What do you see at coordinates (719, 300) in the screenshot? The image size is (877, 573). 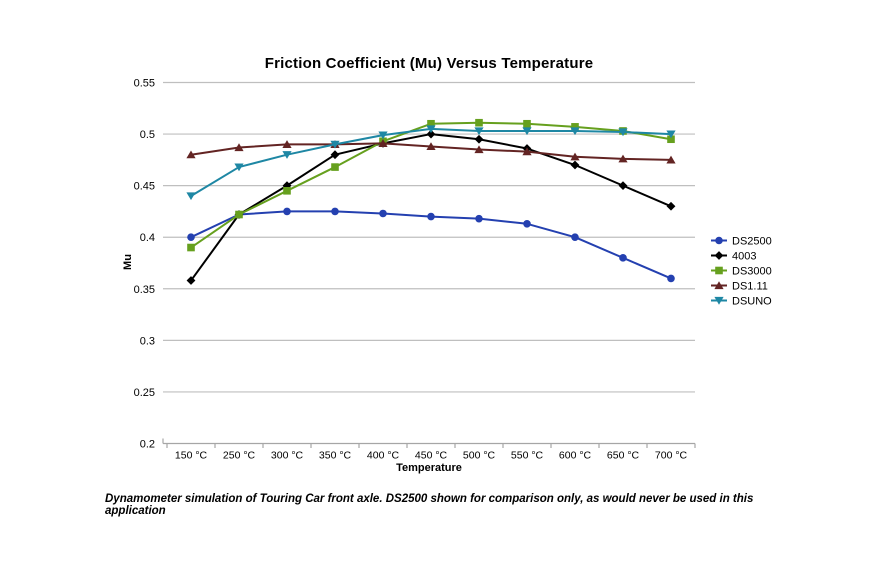 I see `legend-marker-DSUNO` at bounding box center [719, 300].